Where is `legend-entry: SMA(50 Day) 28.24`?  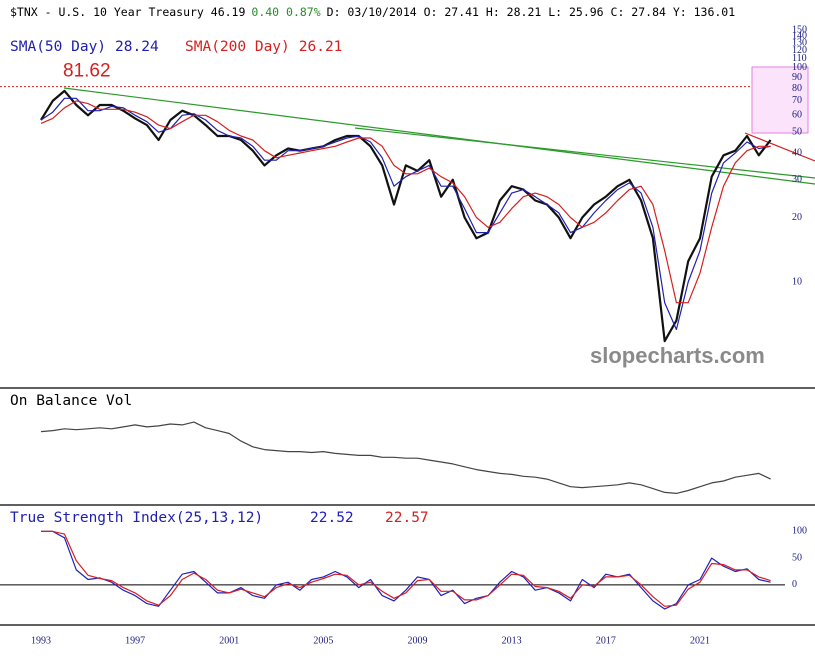 legend-entry: SMA(50 Day) 28.24 is located at coordinates (84, 47).